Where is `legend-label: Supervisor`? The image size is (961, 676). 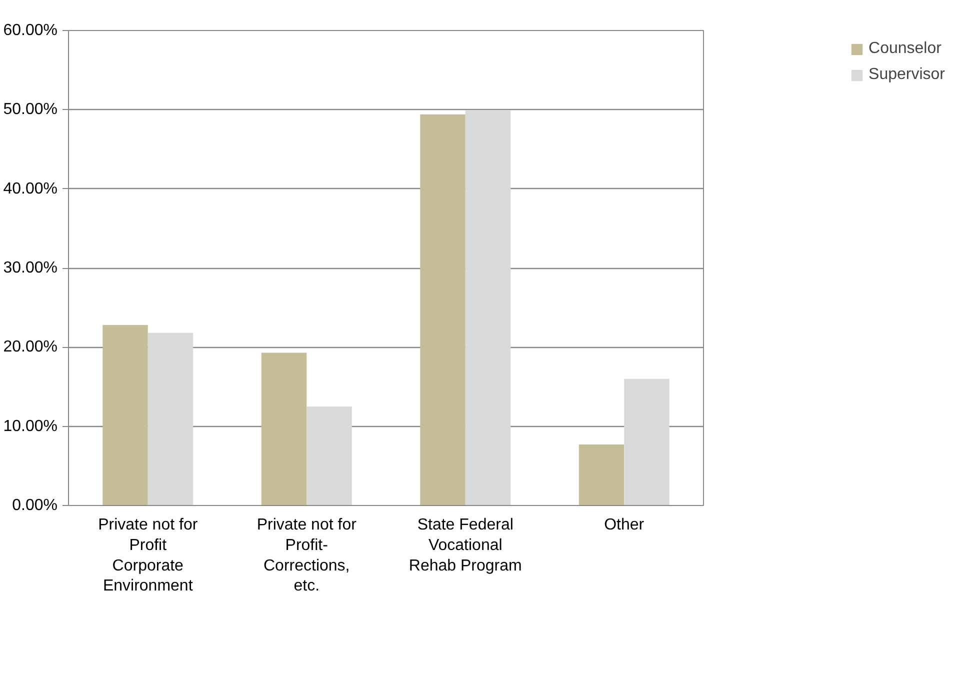
legend-label: Supervisor is located at coordinates (906, 75).